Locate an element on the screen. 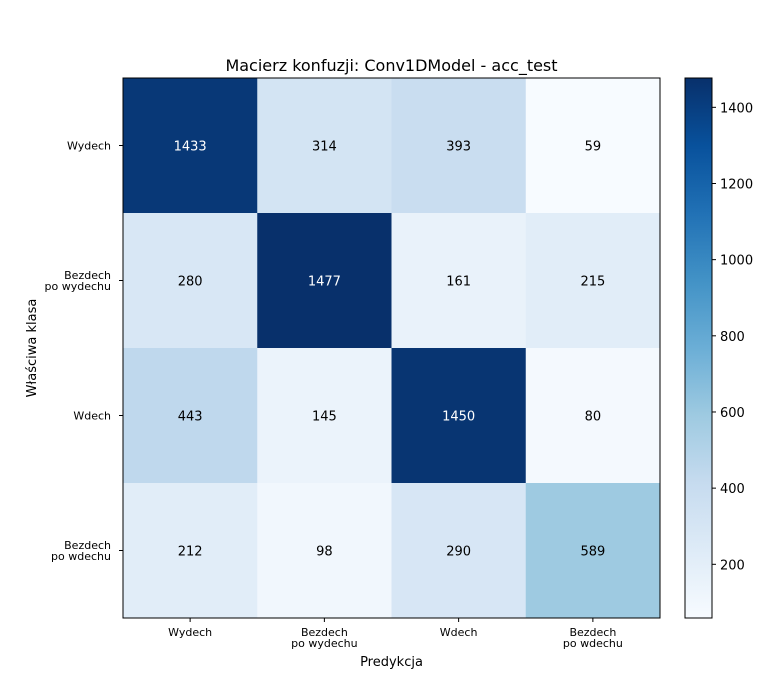 This screenshot has height=692, width=780. cell-value-label: 393 is located at coordinates (458, 147).